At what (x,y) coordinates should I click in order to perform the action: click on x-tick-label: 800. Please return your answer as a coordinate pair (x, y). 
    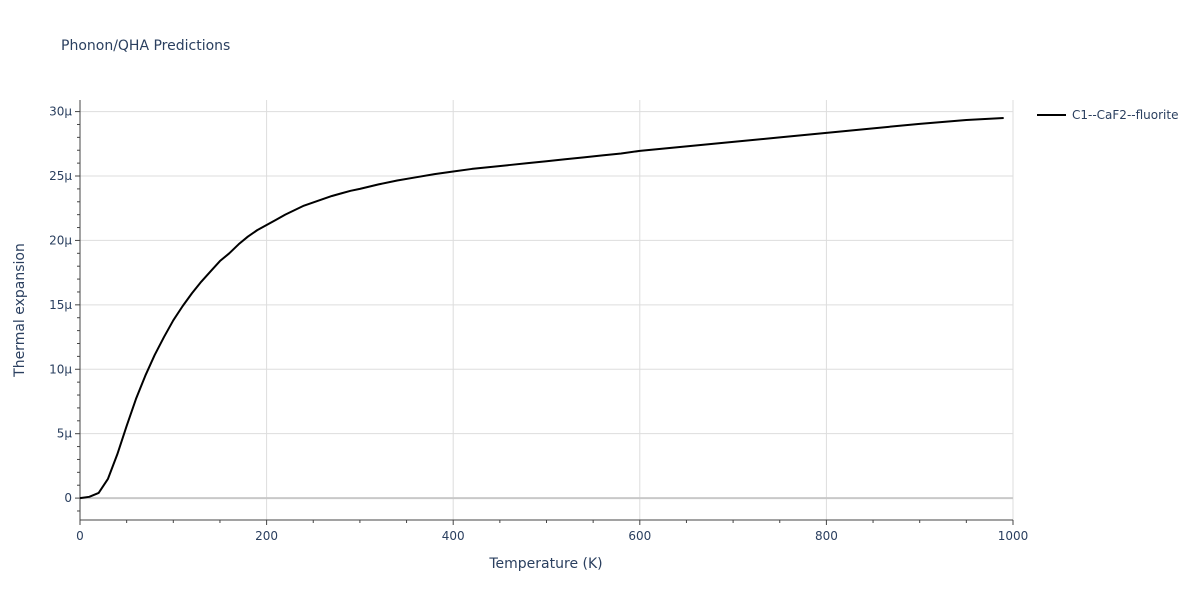
    Looking at the image, I should click on (826, 536).